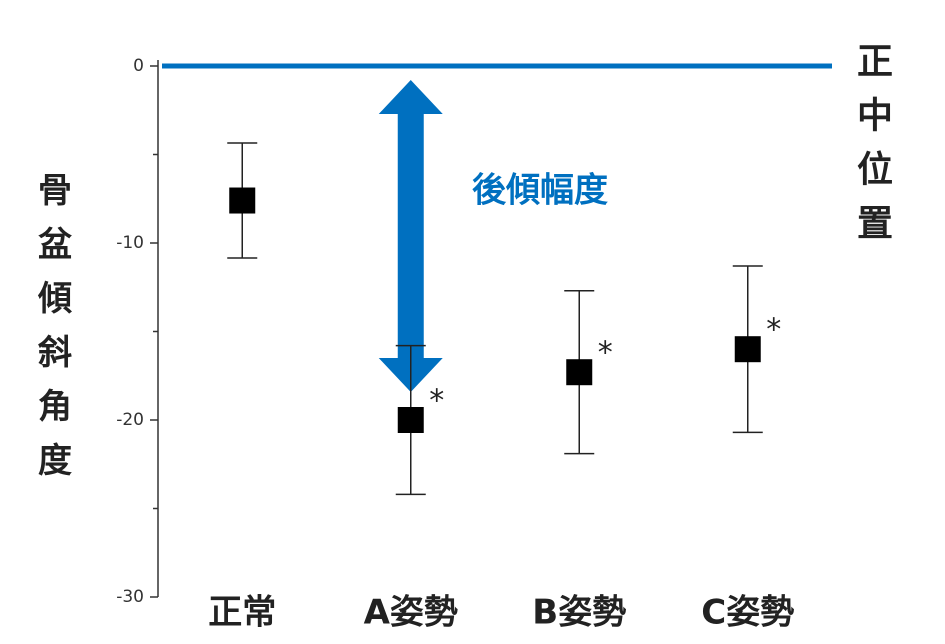 This screenshot has height=644, width=945. Describe the element at coordinates (130, 597) in the screenshot. I see `y-tick-label: -30` at that location.